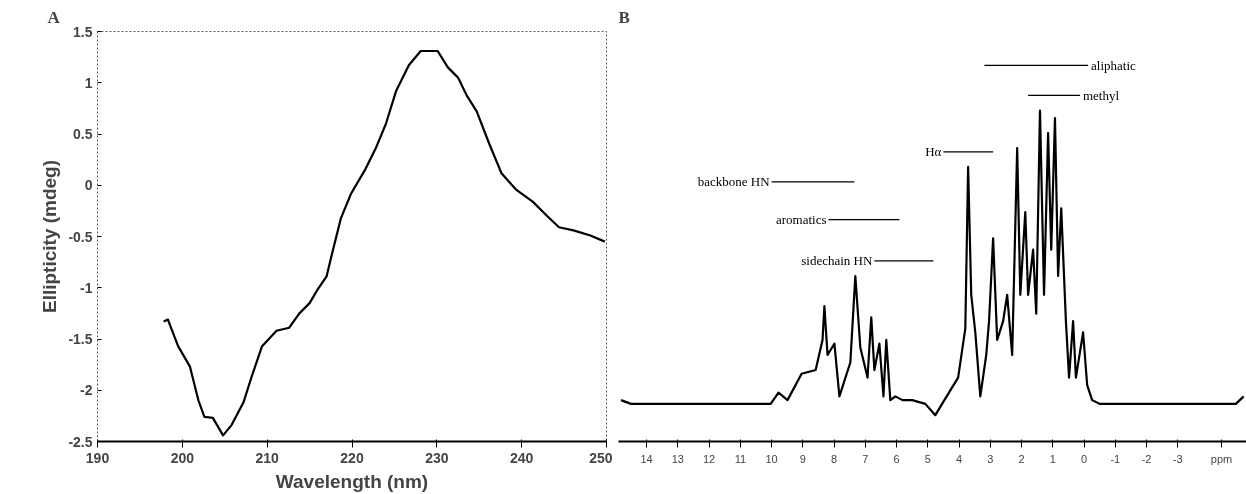 This screenshot has width=1246, height=494. What do you see at coordinates (990, 458) in the screenshot?
I see `x-tick-label: 3` at bounding box center [990, 458].